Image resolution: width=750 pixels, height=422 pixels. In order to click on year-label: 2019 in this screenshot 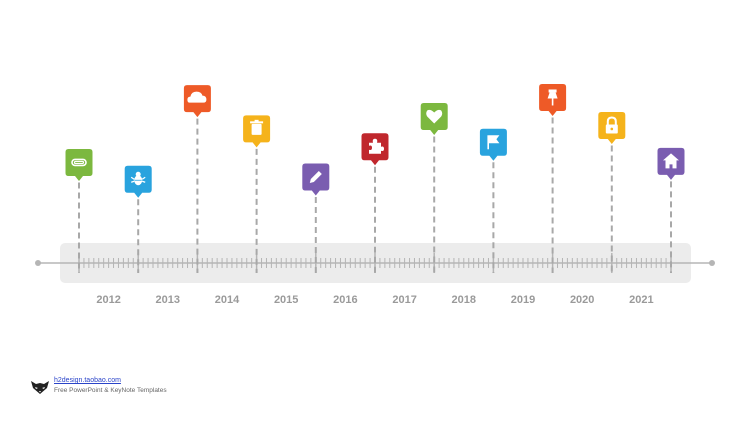, I will do `click(523, 300)`.